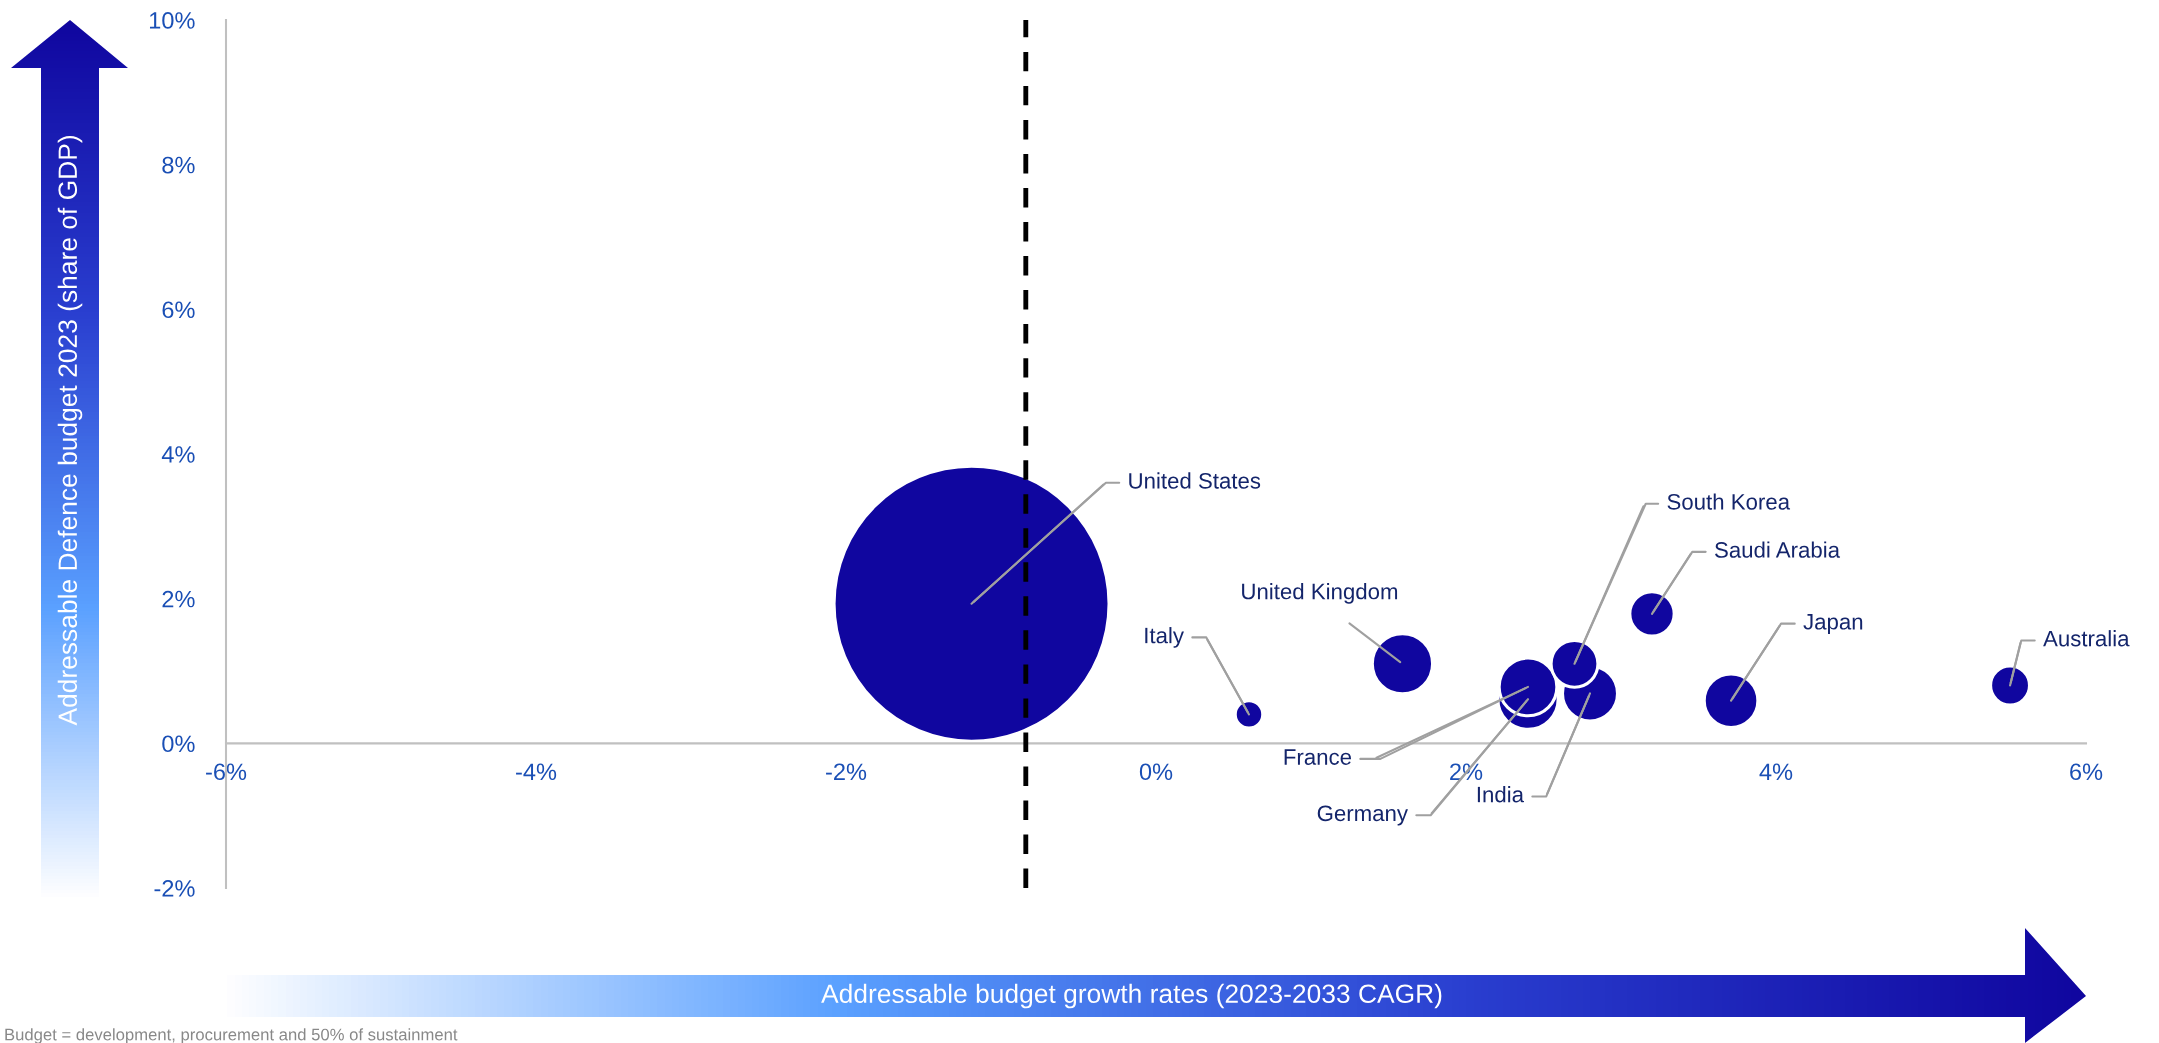 The height and width of the screenshot is (1043, 2159). I want to click on y-tick-label: 4%, so click(178, 454).